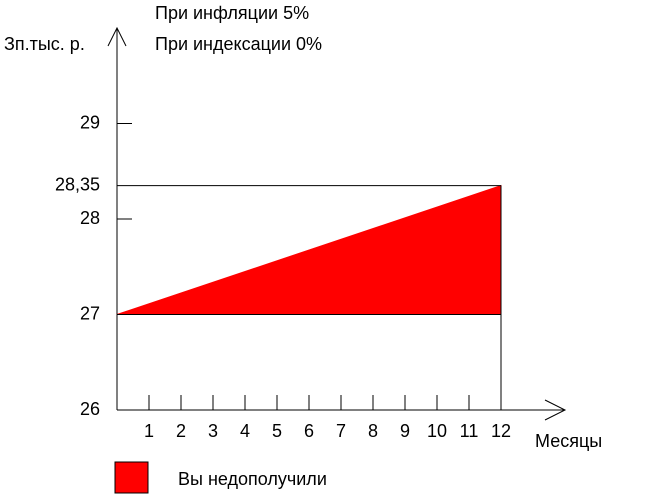 The height and width of the screenshot is (496, 650). I want to click on x-tick-label: 5, so click(277, 431).